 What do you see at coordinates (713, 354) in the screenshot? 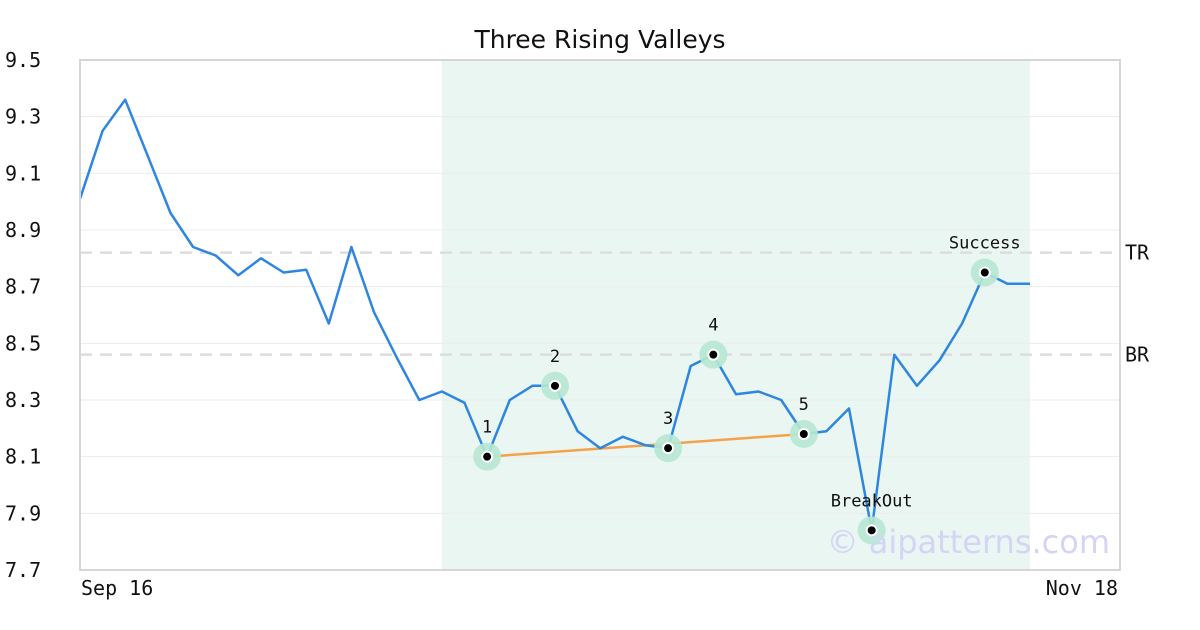
I see `pattern-point-4-dot` at bounding box center [713, 354].